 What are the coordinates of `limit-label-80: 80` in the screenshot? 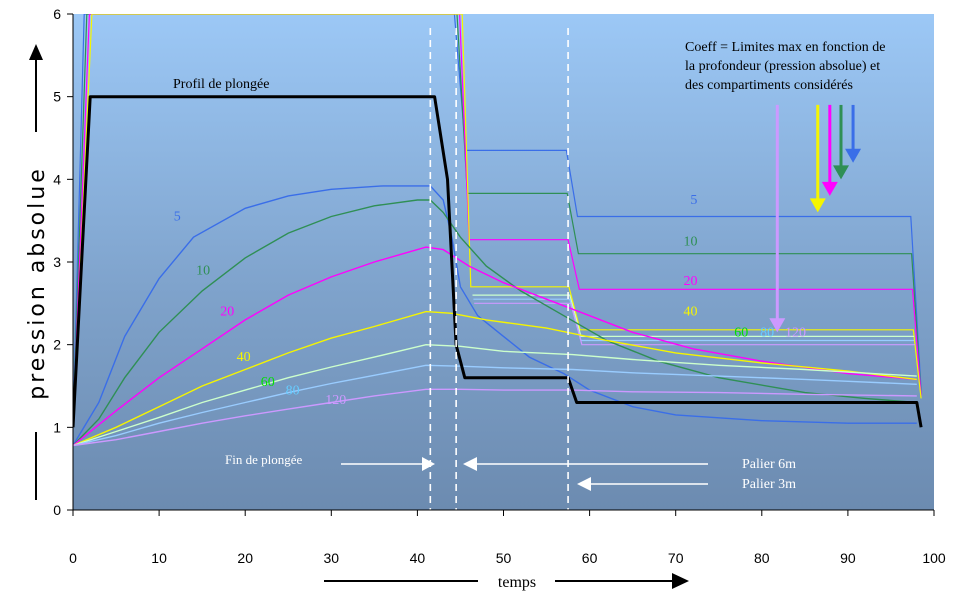 It's located at (767, 332).